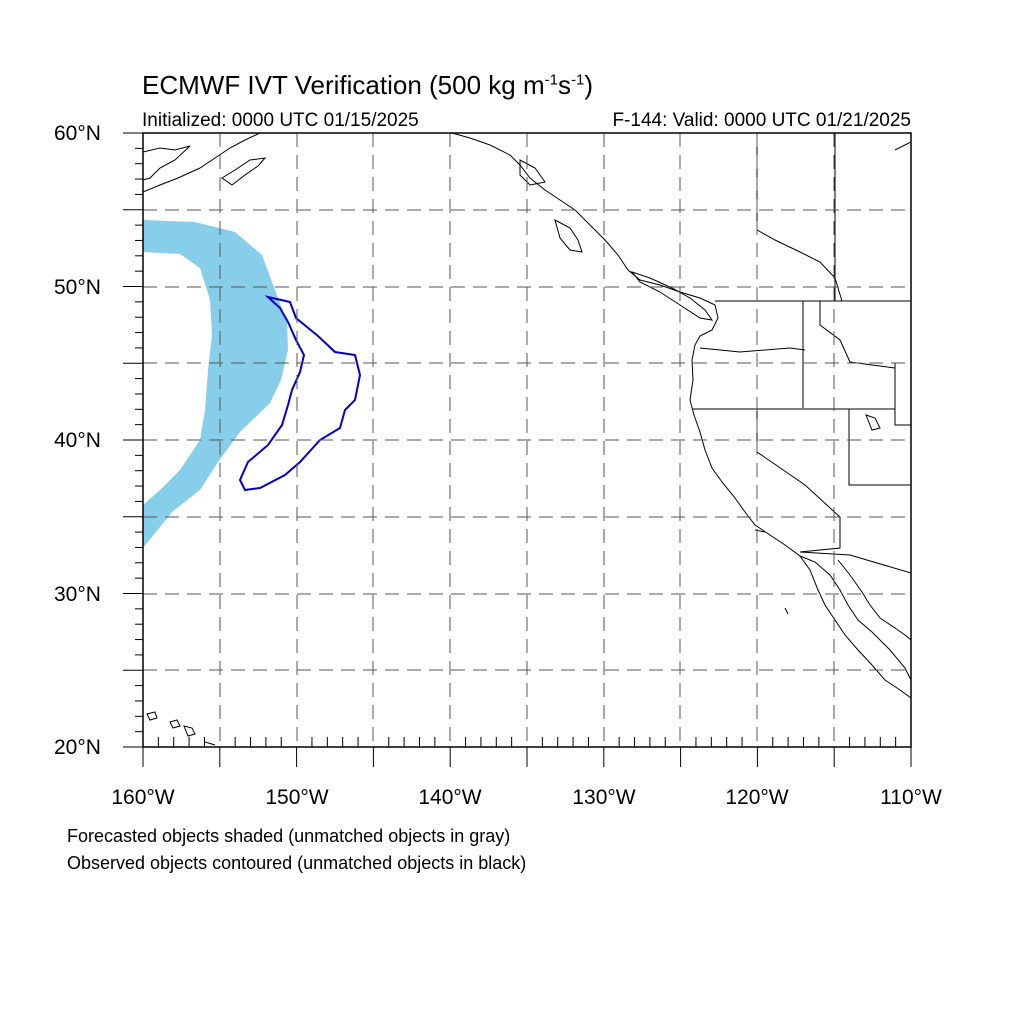 Image resolution: width=1024 pixels, height=1024 pixels. What do you see at coordinates (280, 120) in the screenshot?
I see `initialized-time: Initialized: 0000 UTC 01/15/2025` at bounding box center [280, 120].